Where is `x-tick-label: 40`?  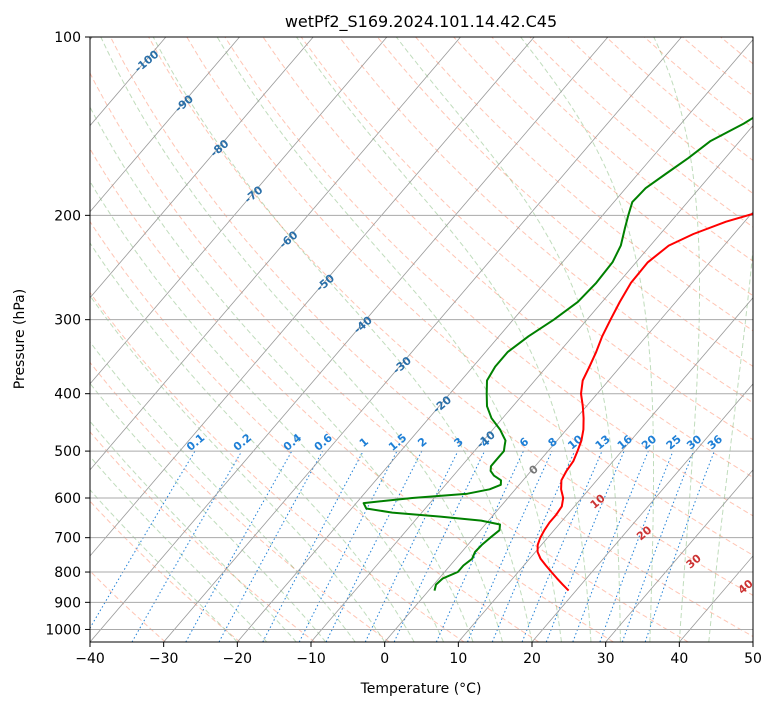
x-tick-label: 40 is located at coordinates (679, 659).